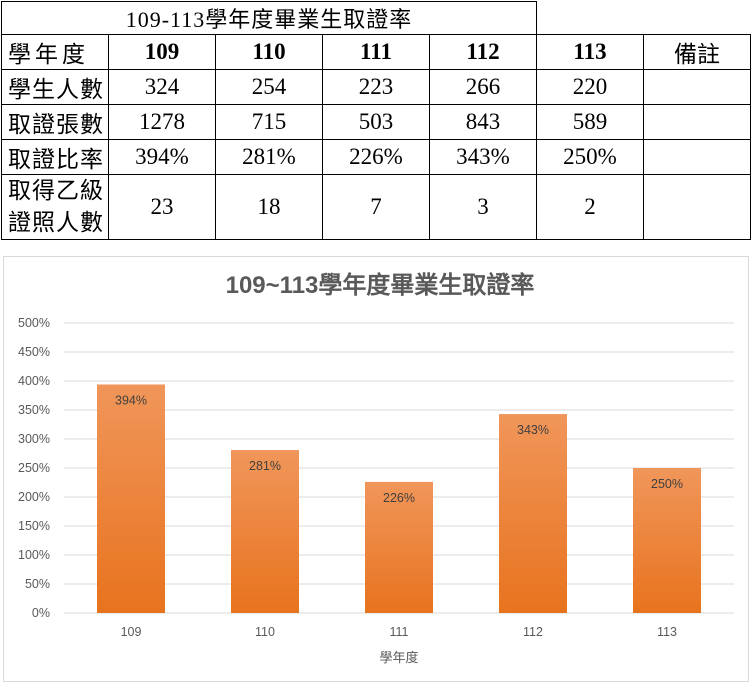 The image size is (751, 683). I want to click on table-row: 取證張數 1278 715 503 843 589, so click(376, 122).